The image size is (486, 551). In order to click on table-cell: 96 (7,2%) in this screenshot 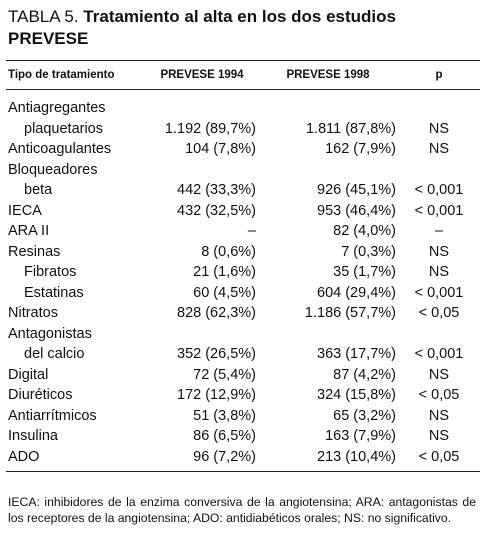, I will do `click(202, 459)`.